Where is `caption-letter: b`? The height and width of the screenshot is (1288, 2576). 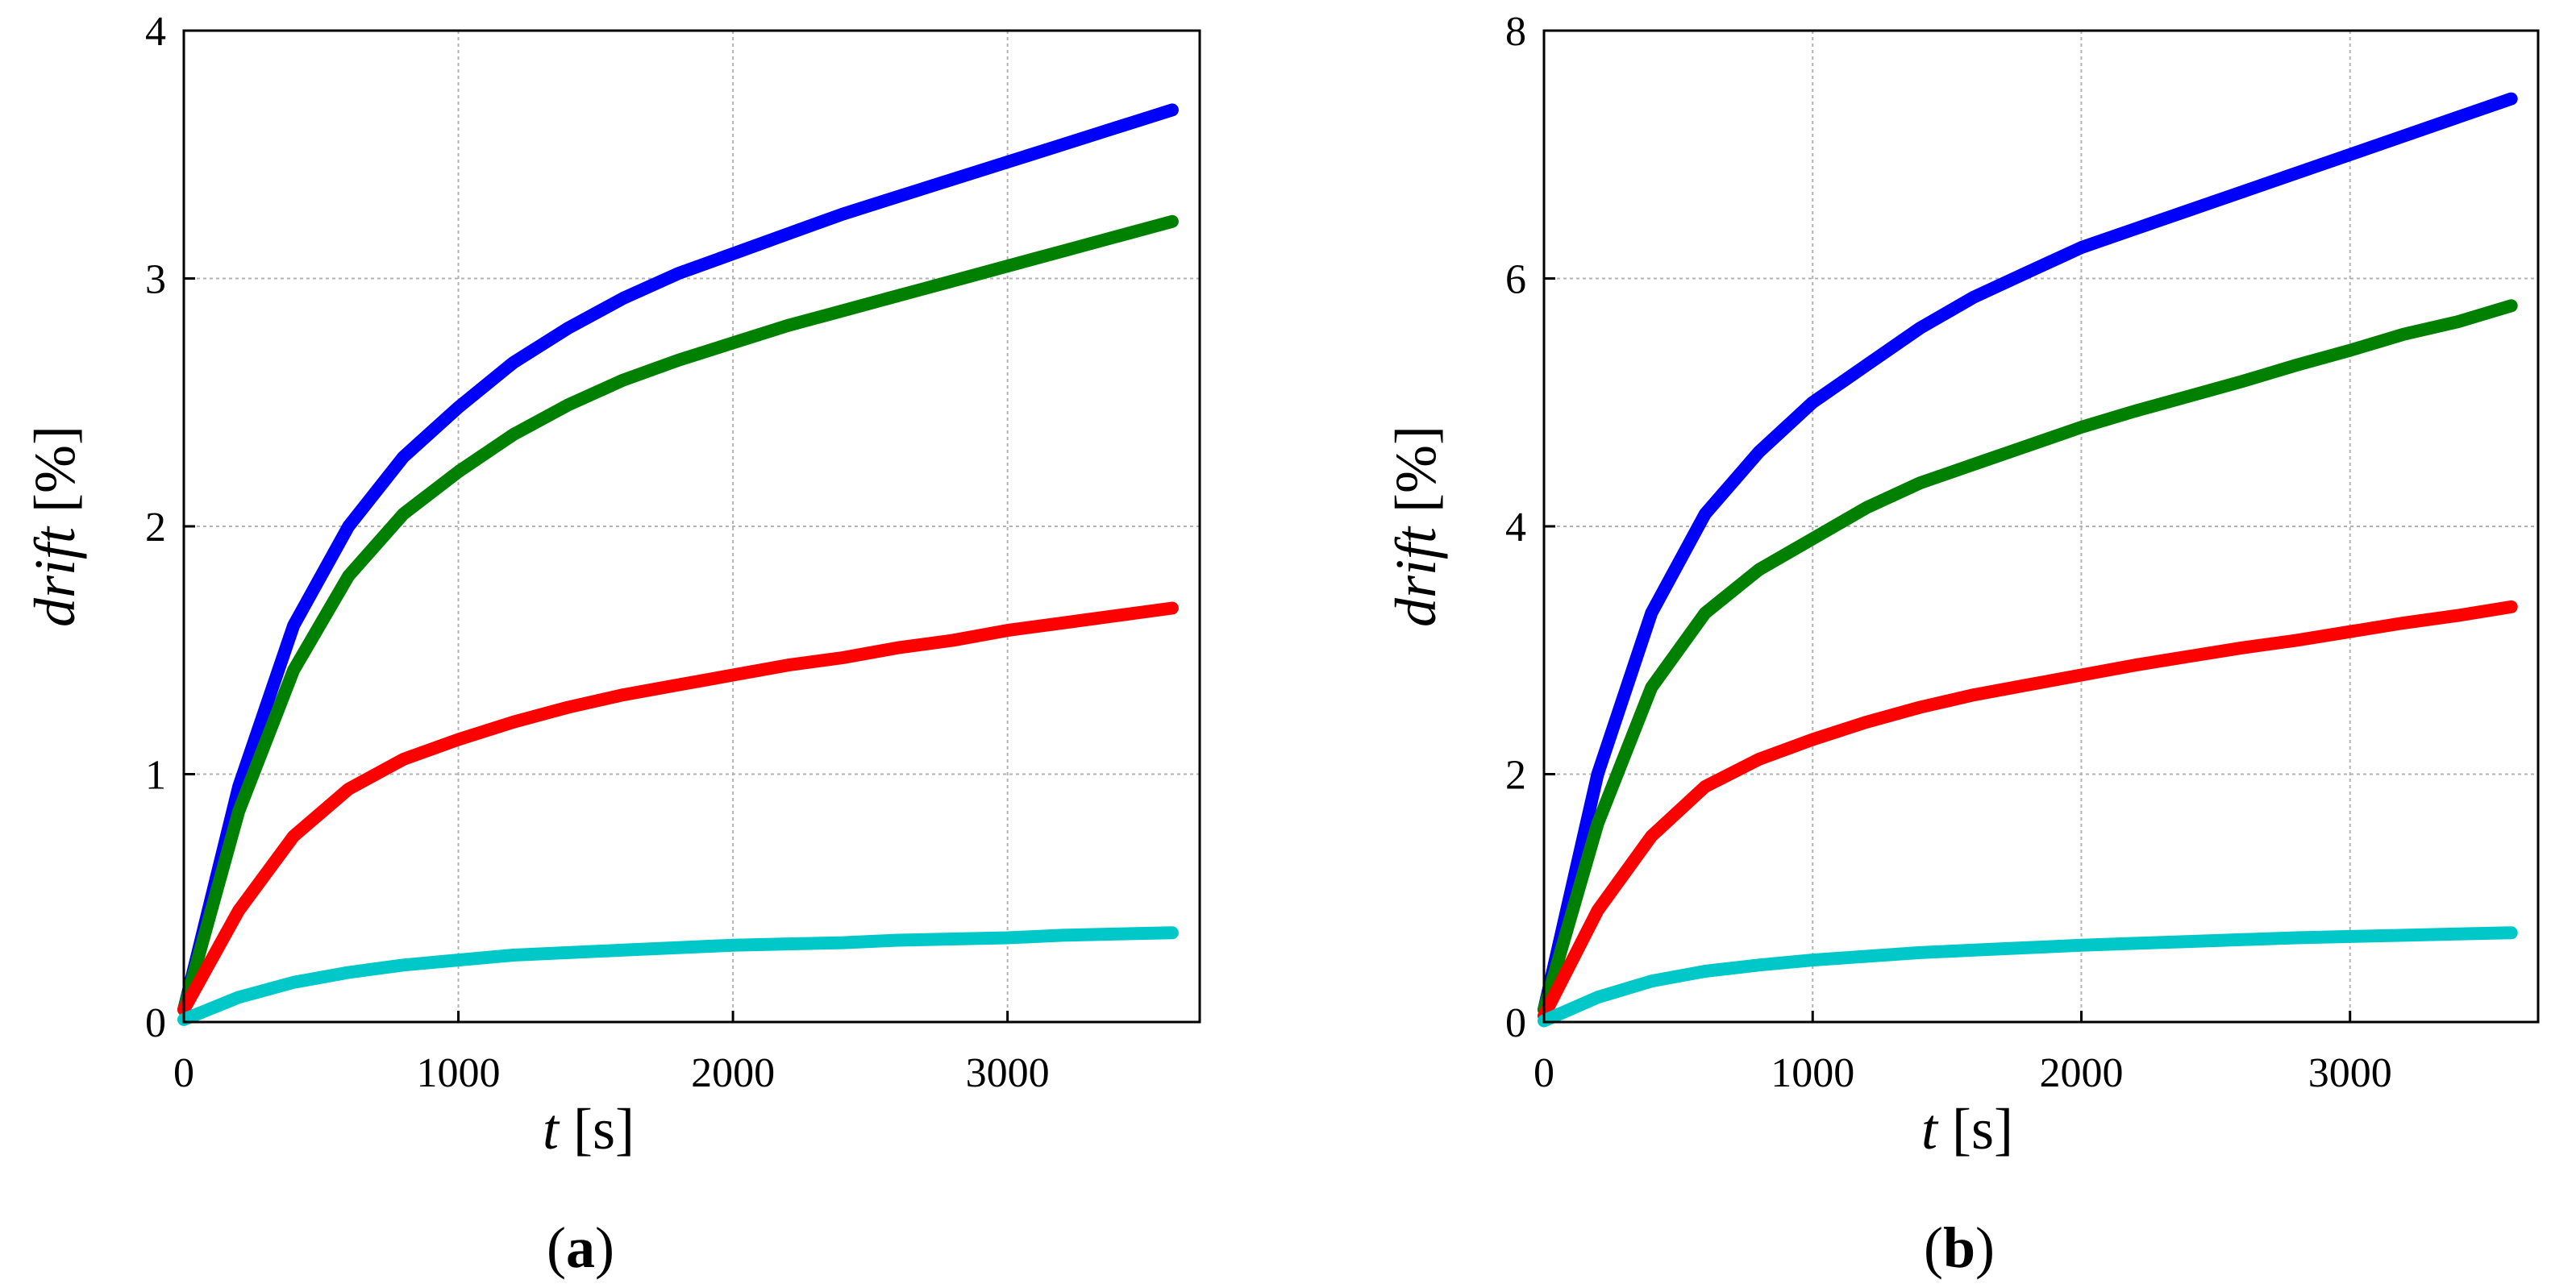
caption-letter: b is located at coordinates (1959, 1247).